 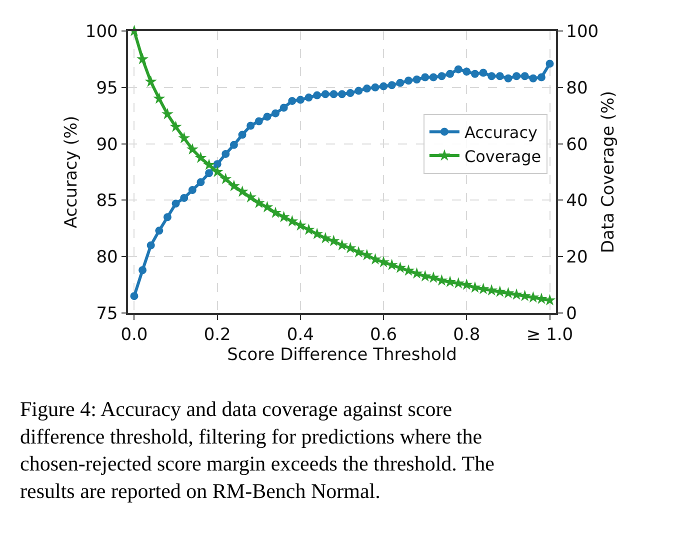 What do you see at coordinates (503, 156) in the screenshot?
I see `legend-label: Coverage` at bounding box center [503, 156].